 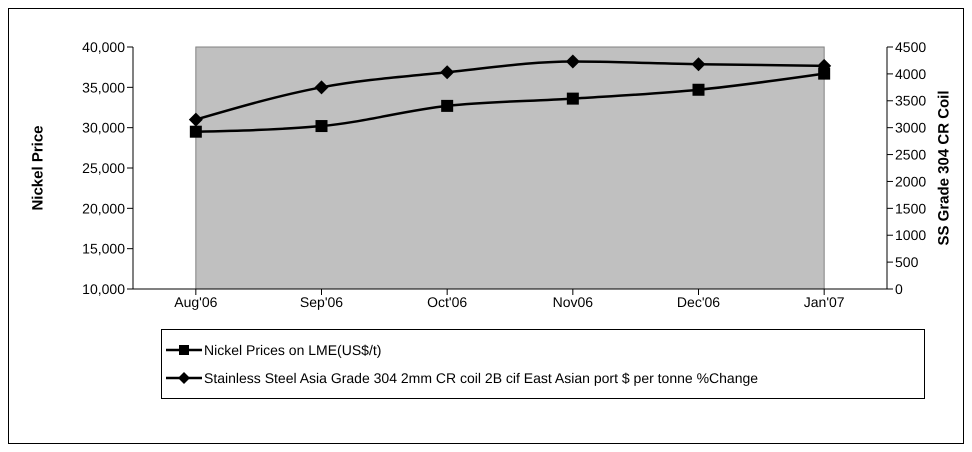 I want to click on x-tick-label: Nov06, so click(x=573, y=302).